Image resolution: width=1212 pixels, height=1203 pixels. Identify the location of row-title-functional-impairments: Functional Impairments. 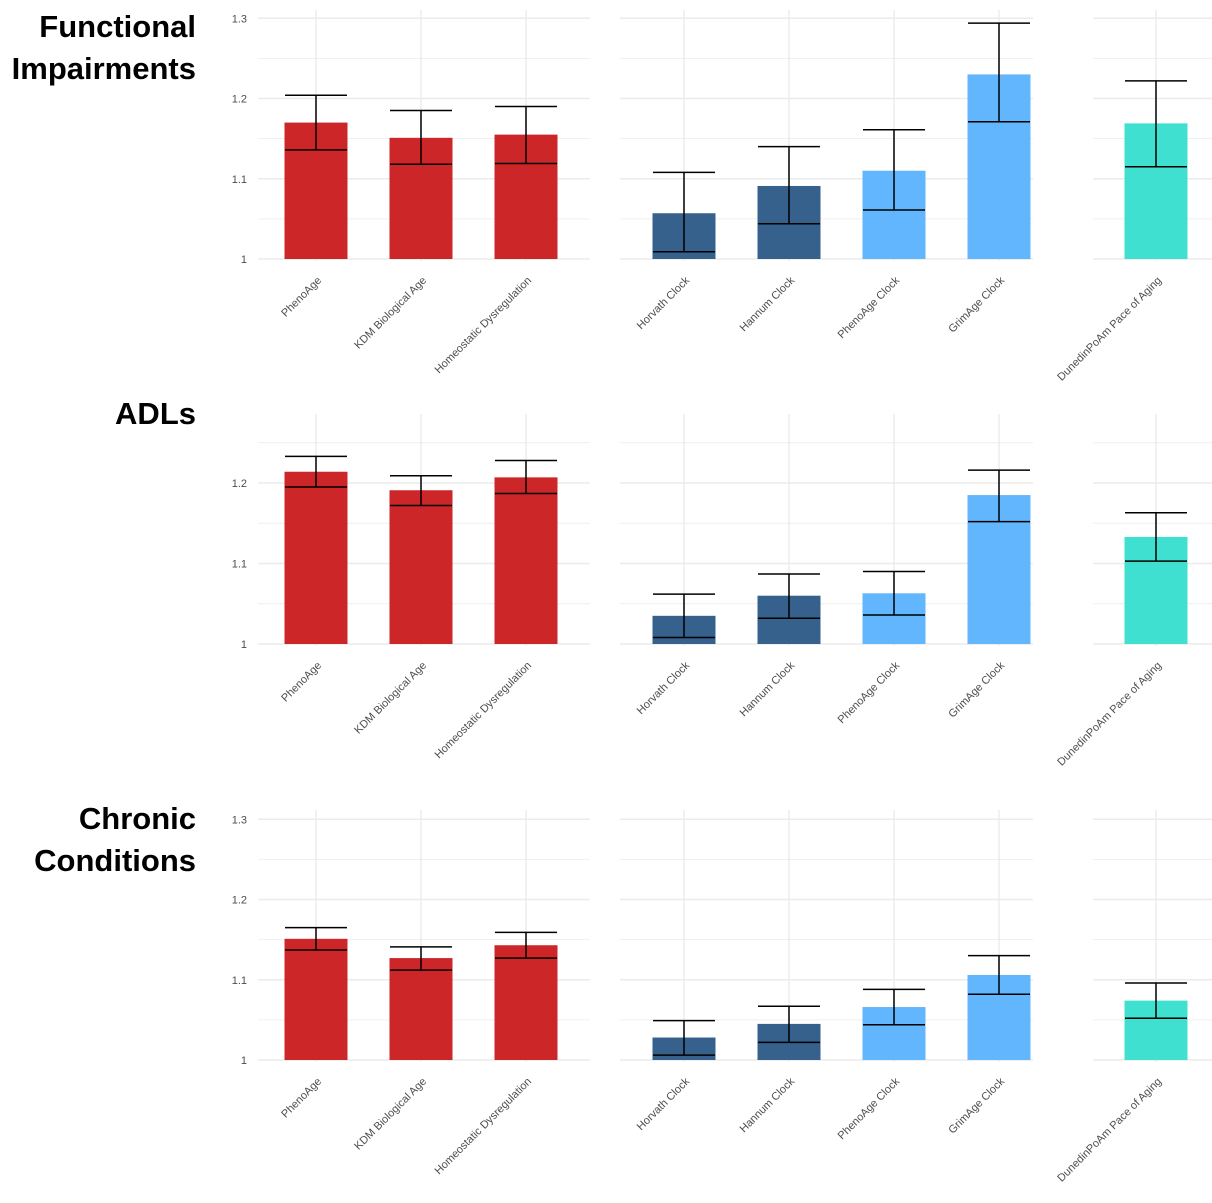
(104, 48).